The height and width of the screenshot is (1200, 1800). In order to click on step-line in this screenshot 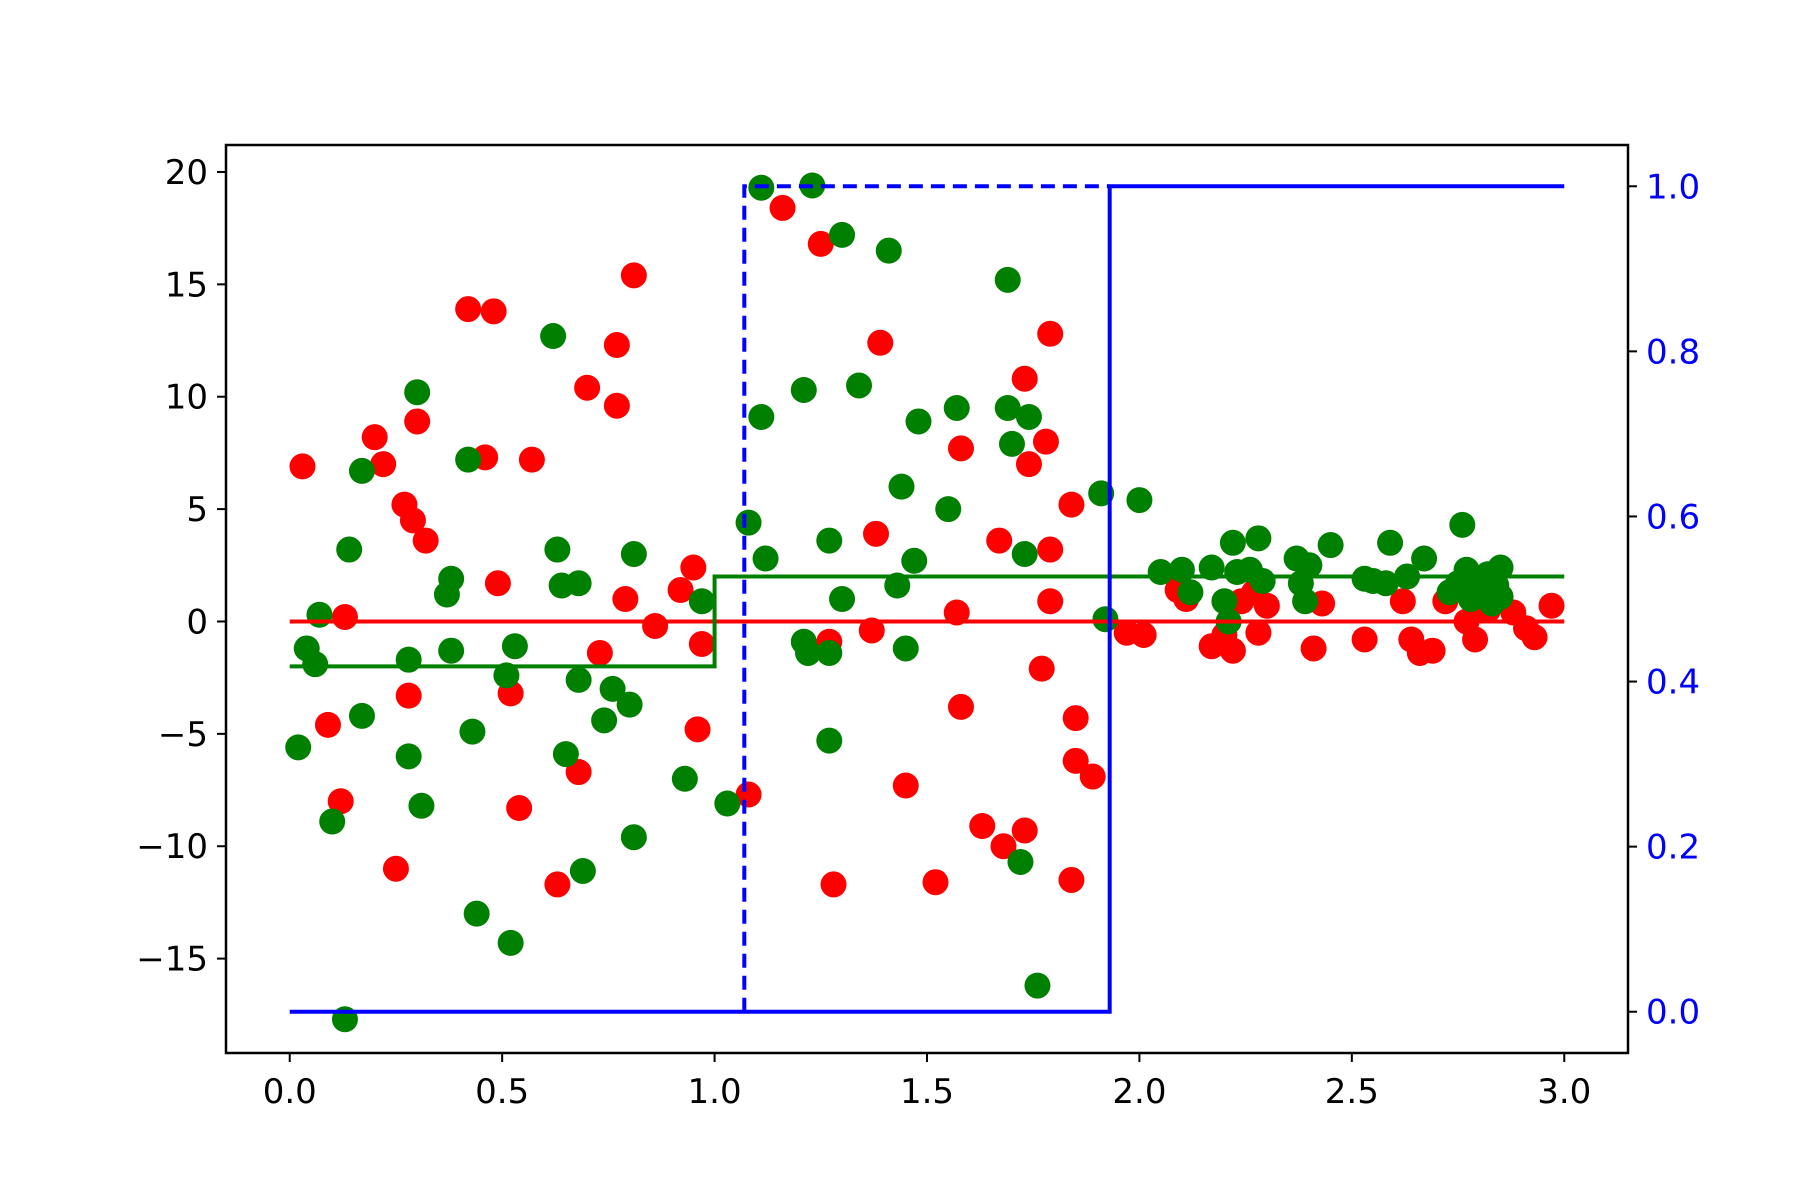, I will do `click(927, 621)`.